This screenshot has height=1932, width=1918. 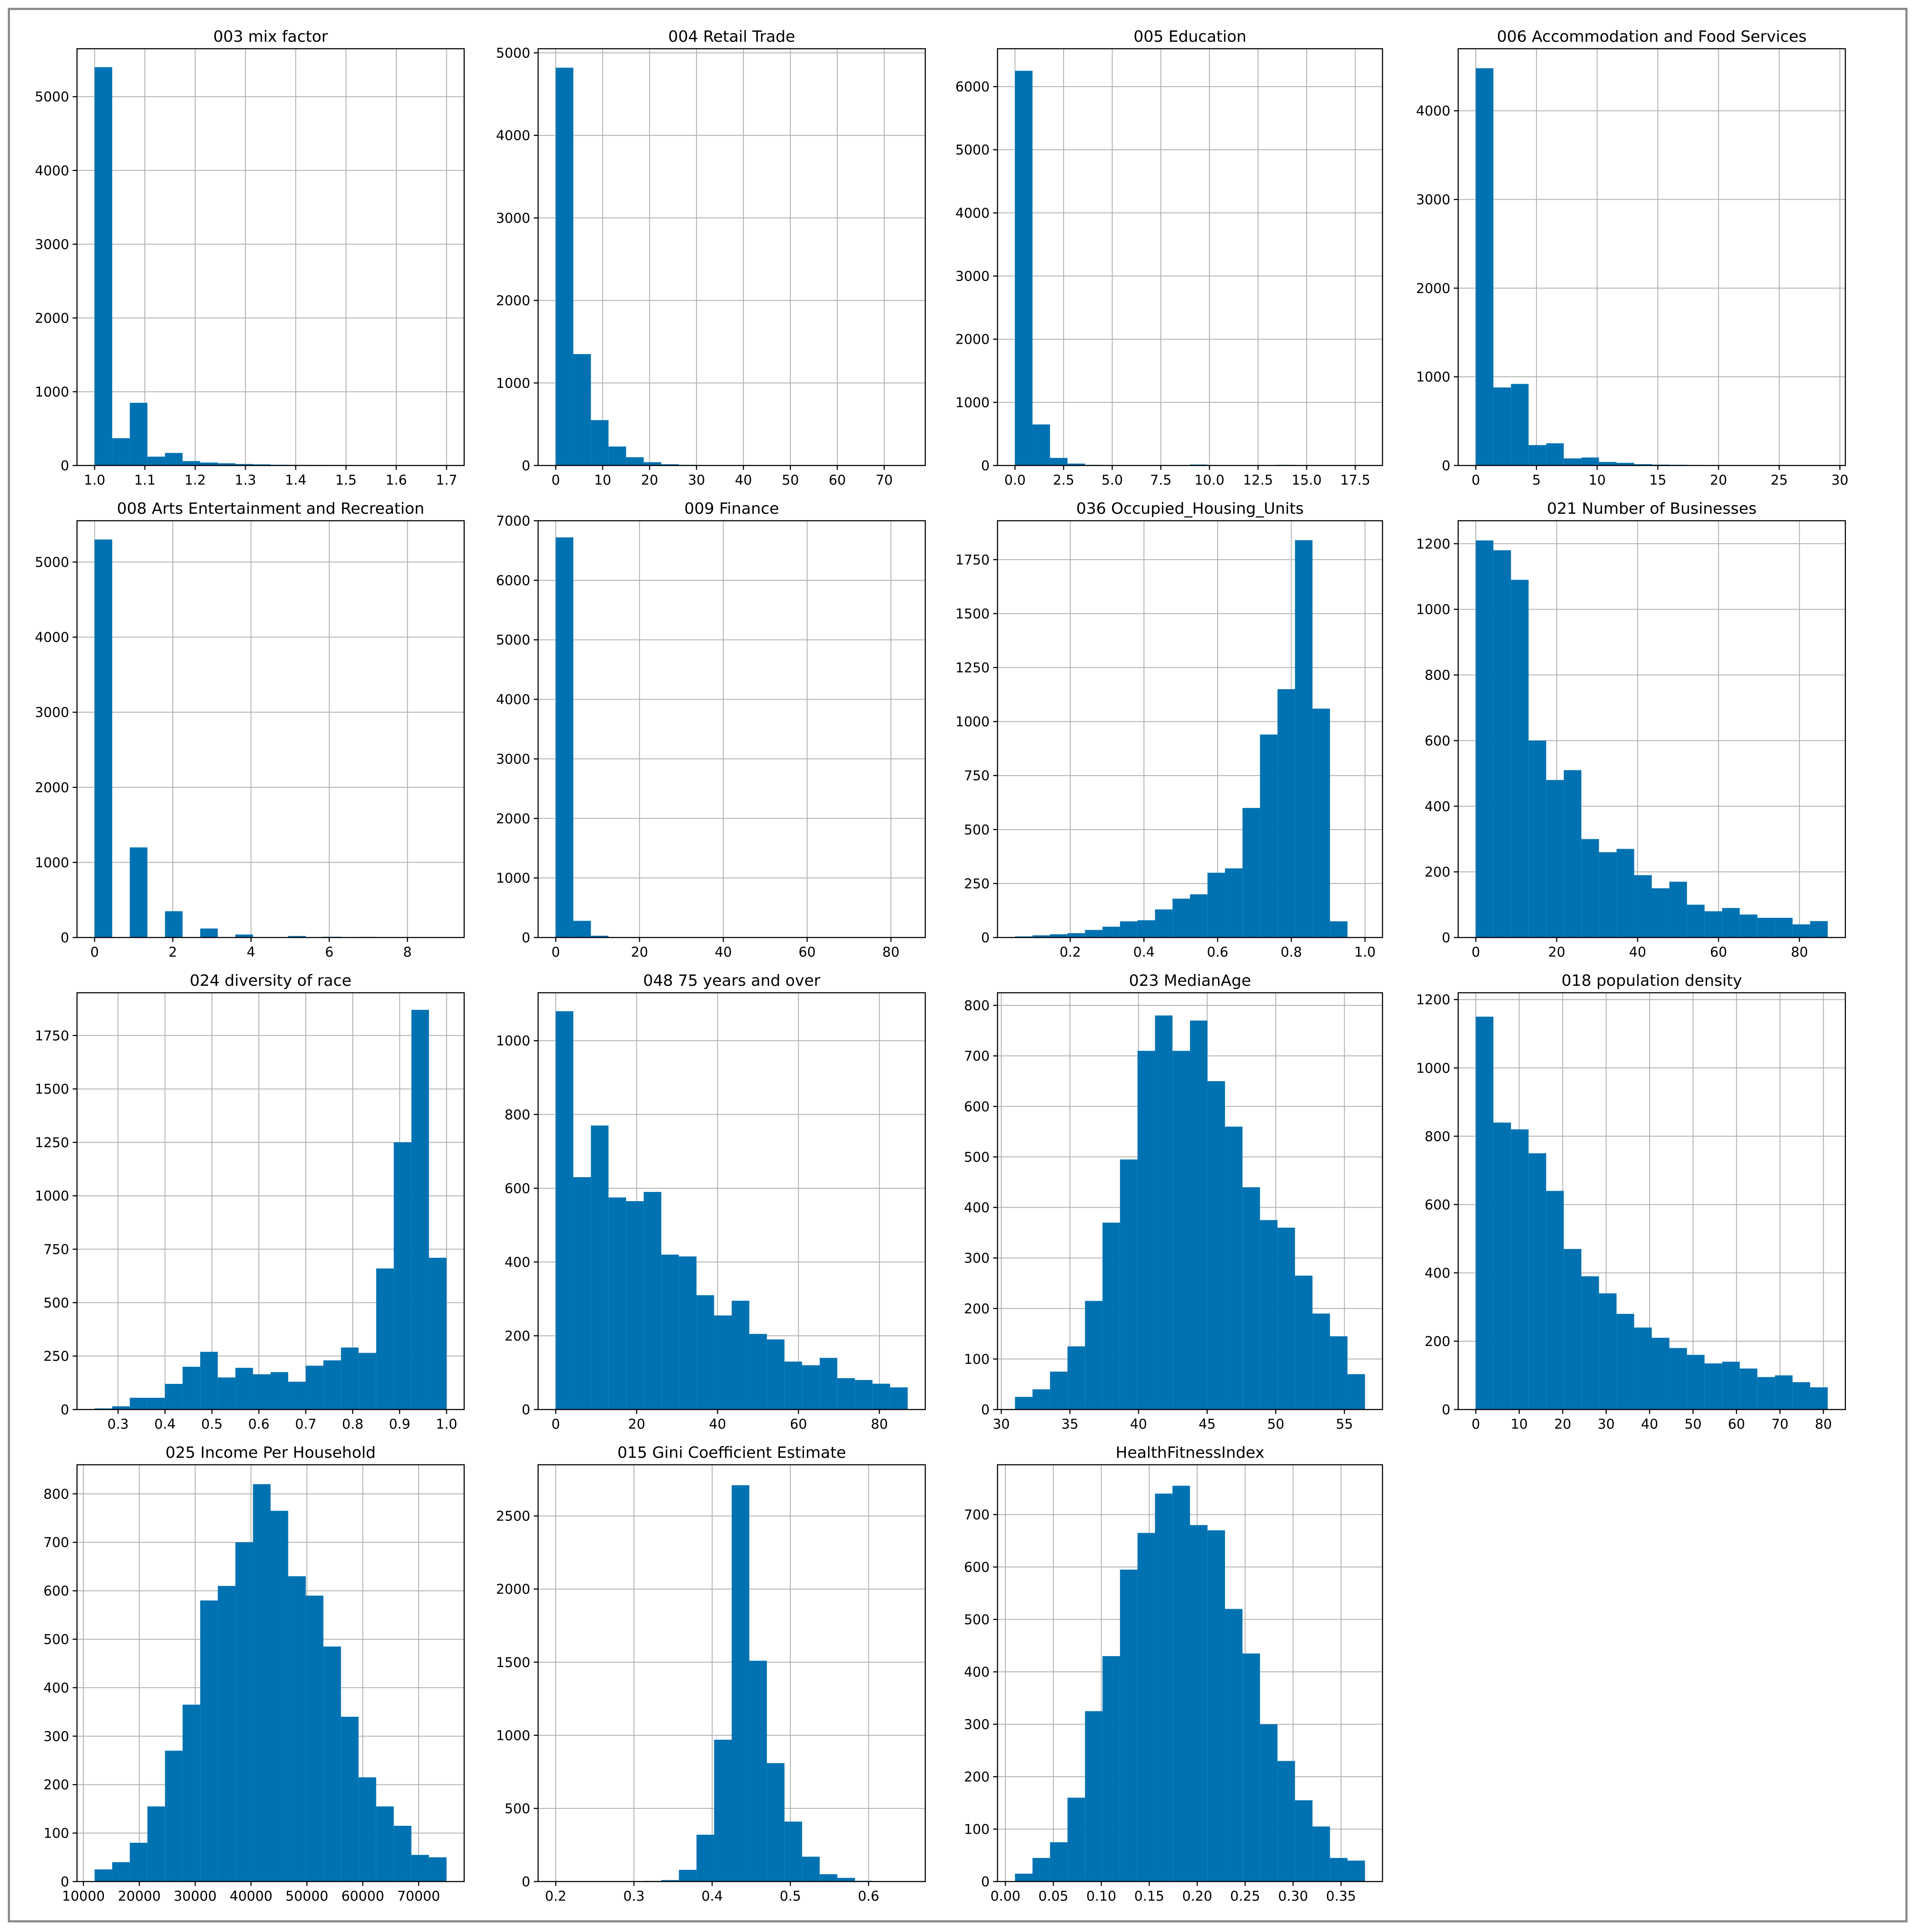 What do you see at coordinates (1002, 1424) in the screenshot?
I see `x-tick-label: 30` at bounding box center [1002, 1424].